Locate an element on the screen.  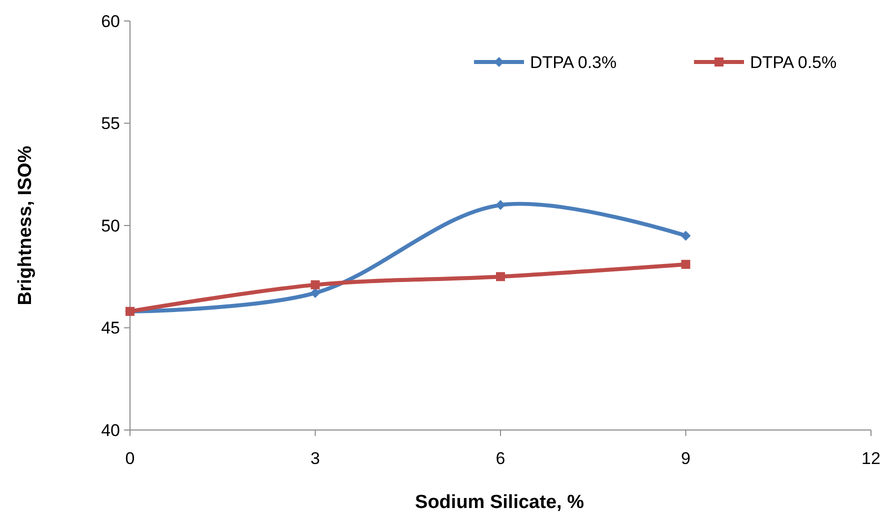
legend-label: DTPA 0.5% is located at coordinates (793, 62).